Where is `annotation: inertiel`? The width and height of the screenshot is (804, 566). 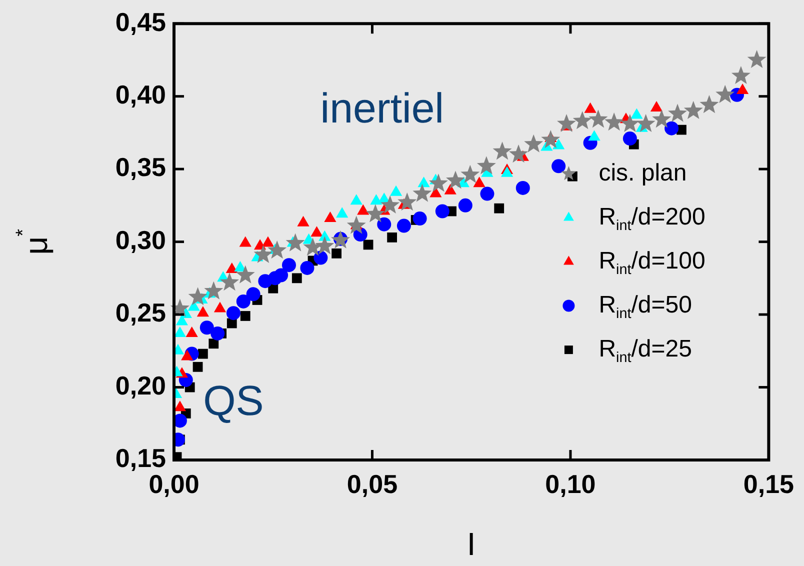 annotation: inertiel is located at coordinates (382, 108).